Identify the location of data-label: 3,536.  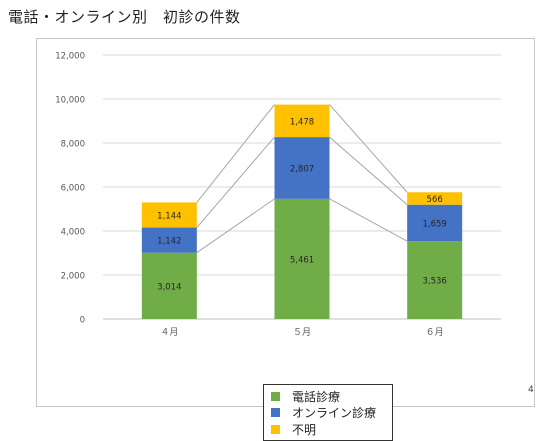
(434, 282).